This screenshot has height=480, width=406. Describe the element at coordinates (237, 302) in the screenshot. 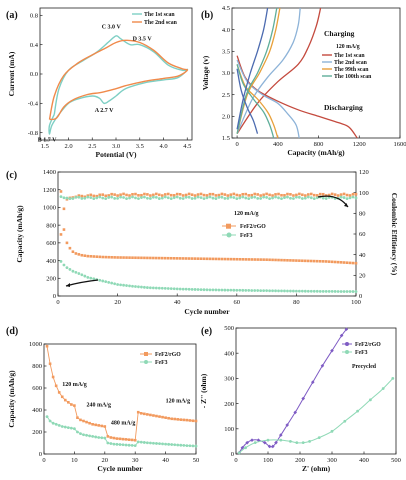

I see `panel-c-xtick-label: 60` at that location.